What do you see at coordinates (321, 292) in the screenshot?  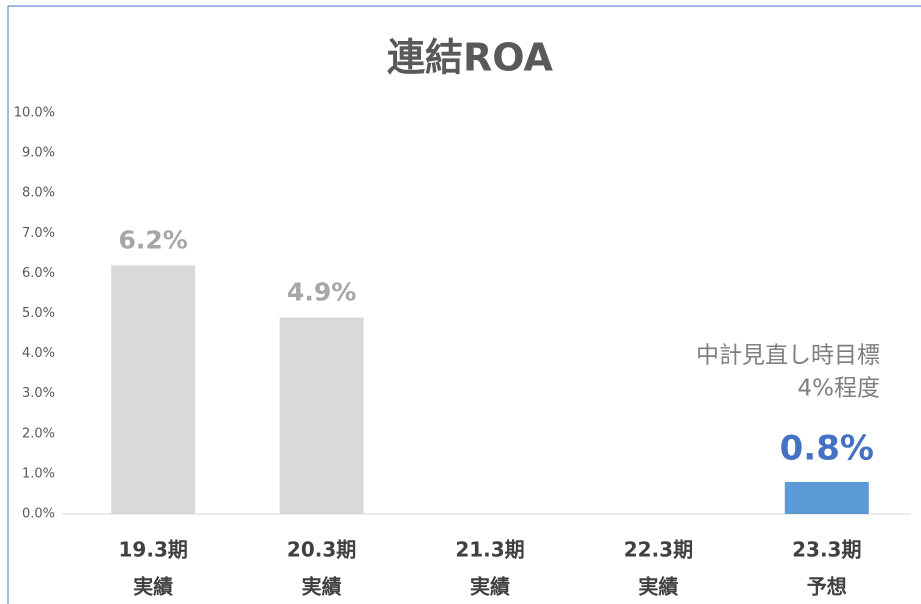 I see `value-label: 4.9%` at bounding box center [321, 292].